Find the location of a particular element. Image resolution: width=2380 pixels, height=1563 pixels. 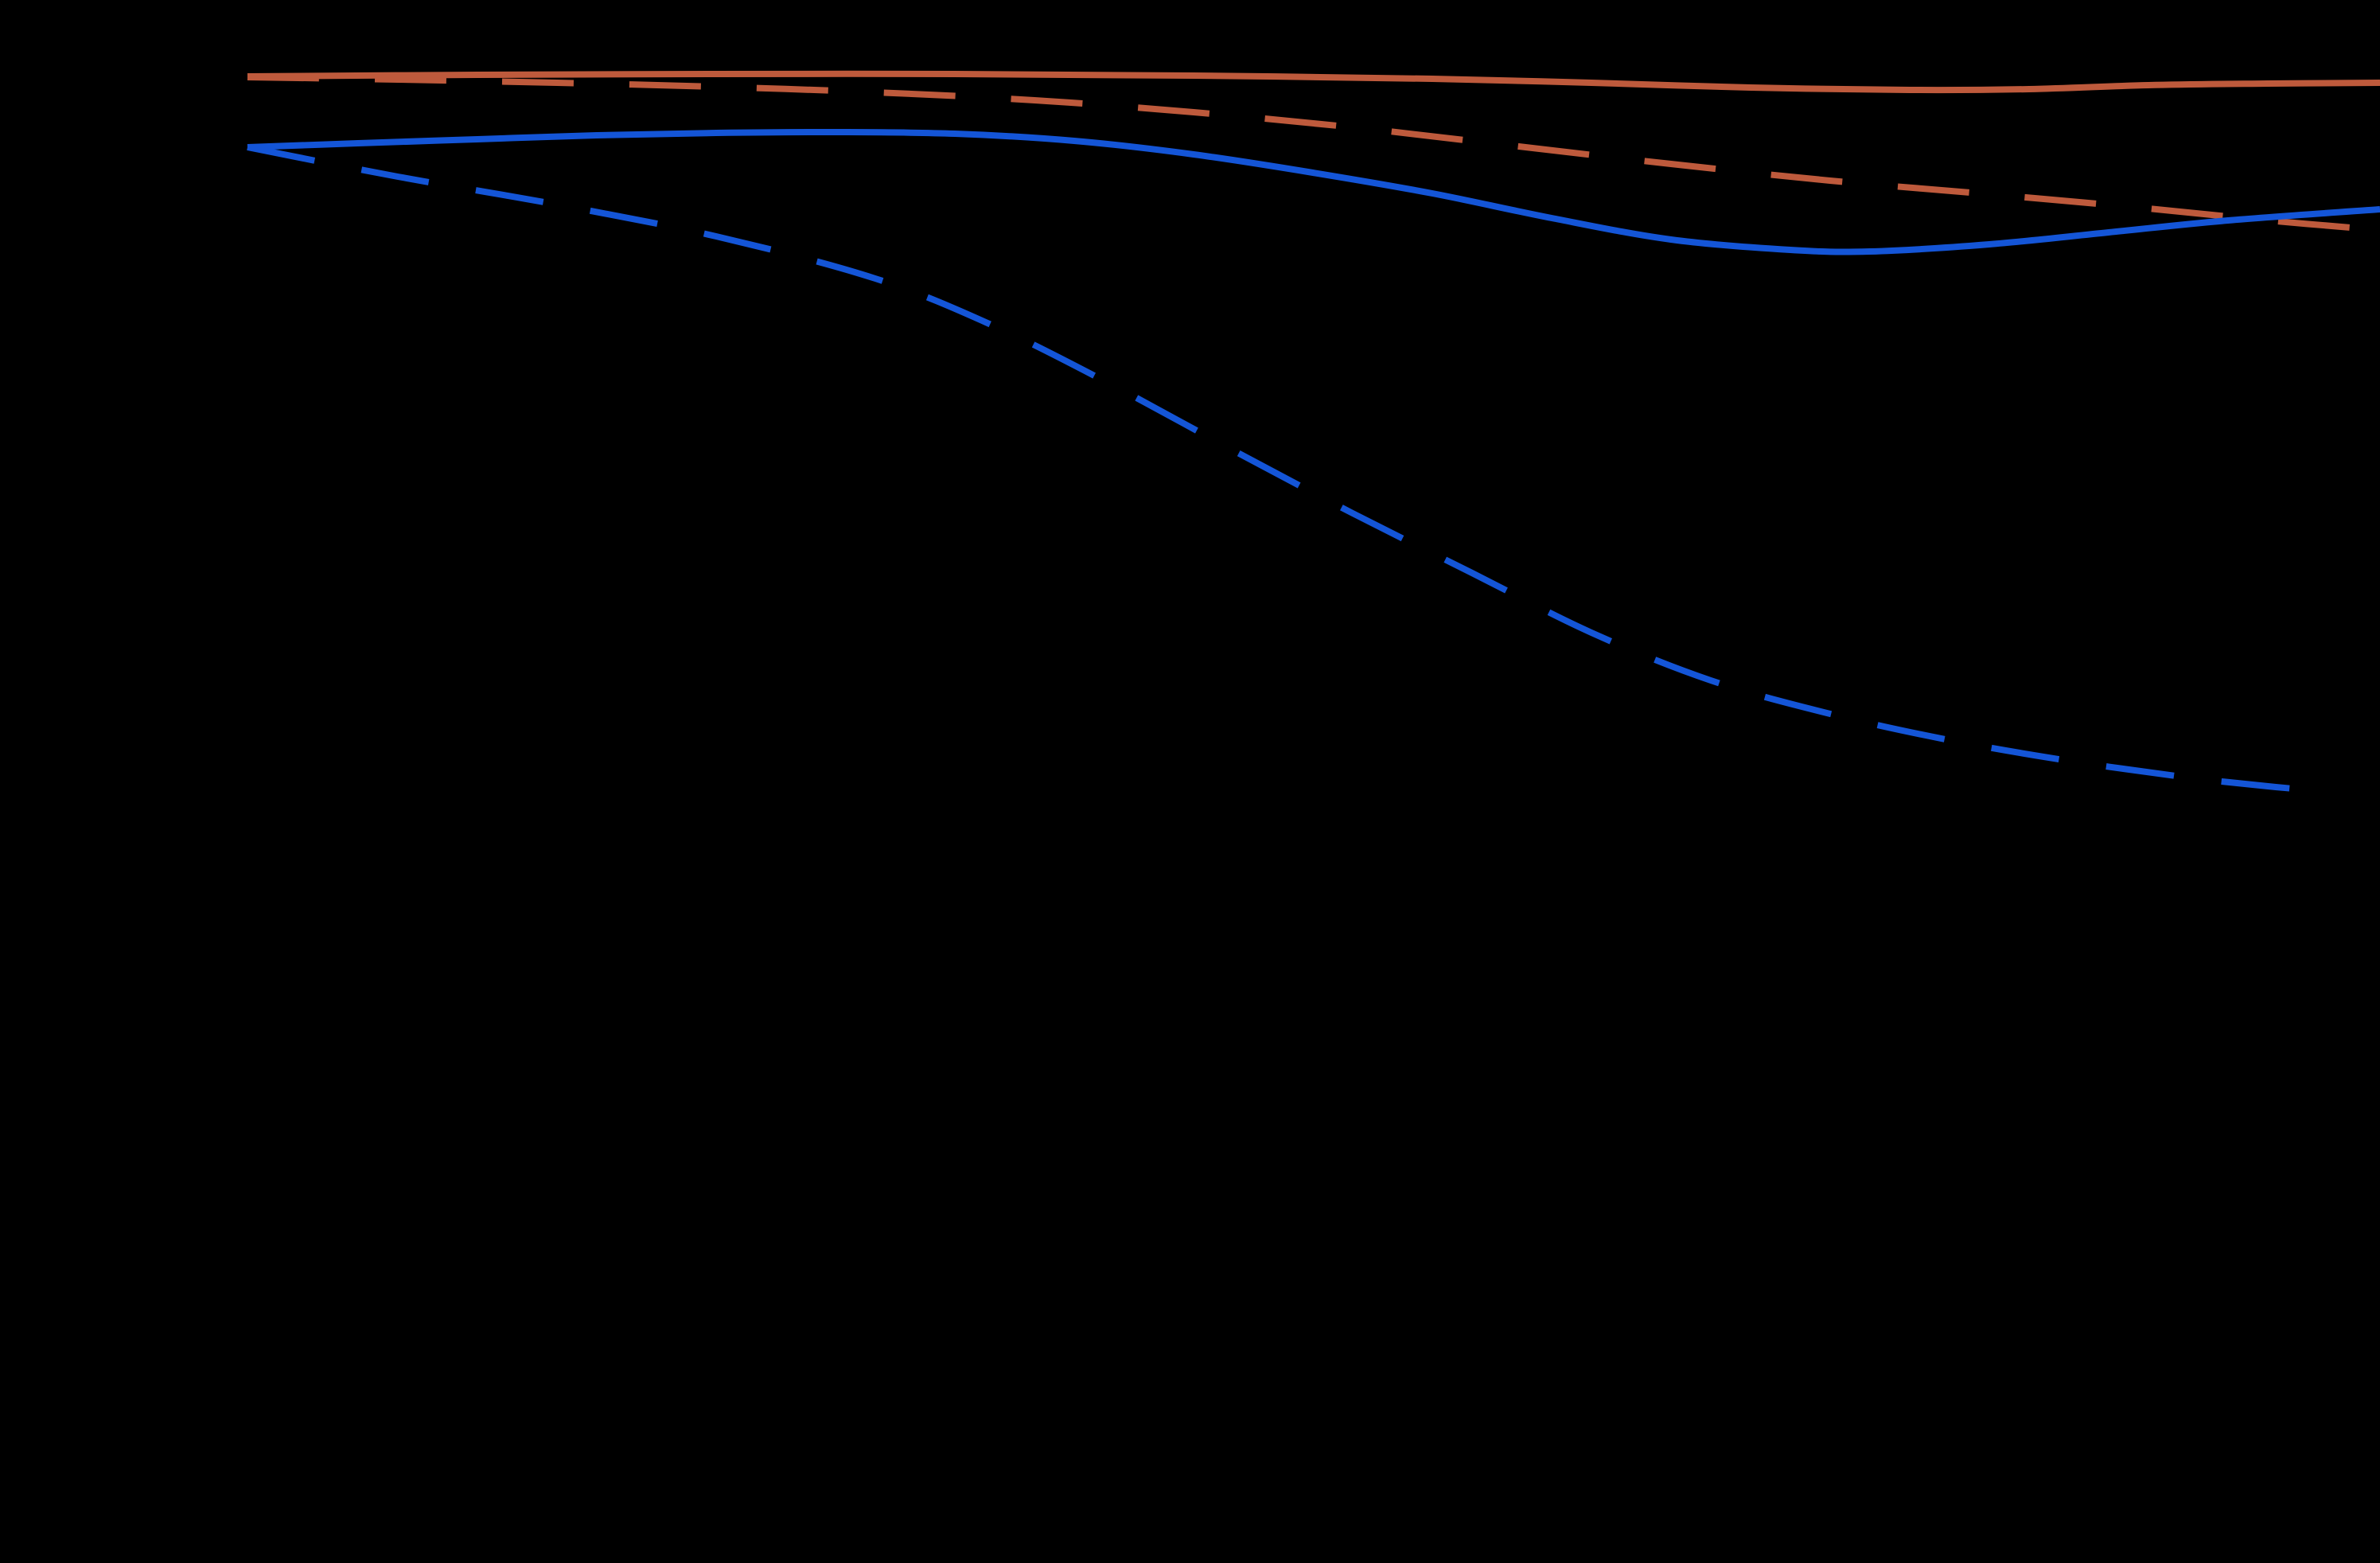

series-orange-dashed is located at coordinates (1313, 153).